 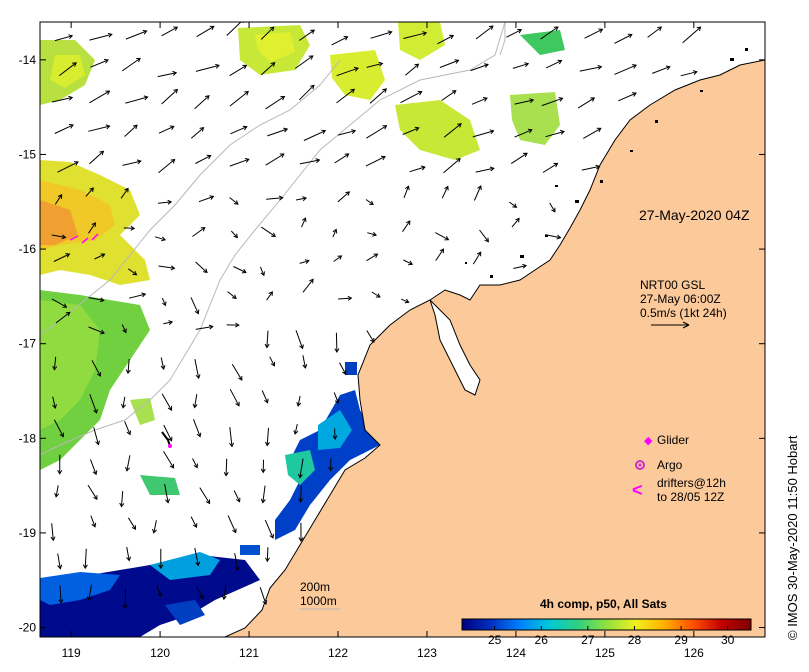 I want to click on islands, so click(x=606, y=163).